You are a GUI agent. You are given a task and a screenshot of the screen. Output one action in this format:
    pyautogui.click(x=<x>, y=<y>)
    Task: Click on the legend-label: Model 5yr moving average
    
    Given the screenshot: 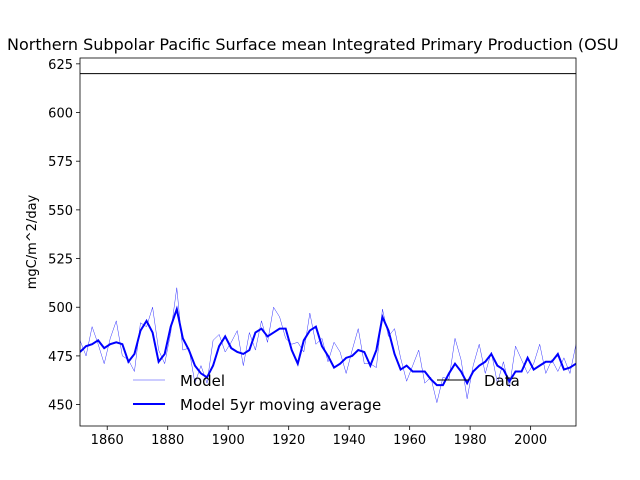 What is the action you would take?
    pyautogui.click(x=280, y=405)
    